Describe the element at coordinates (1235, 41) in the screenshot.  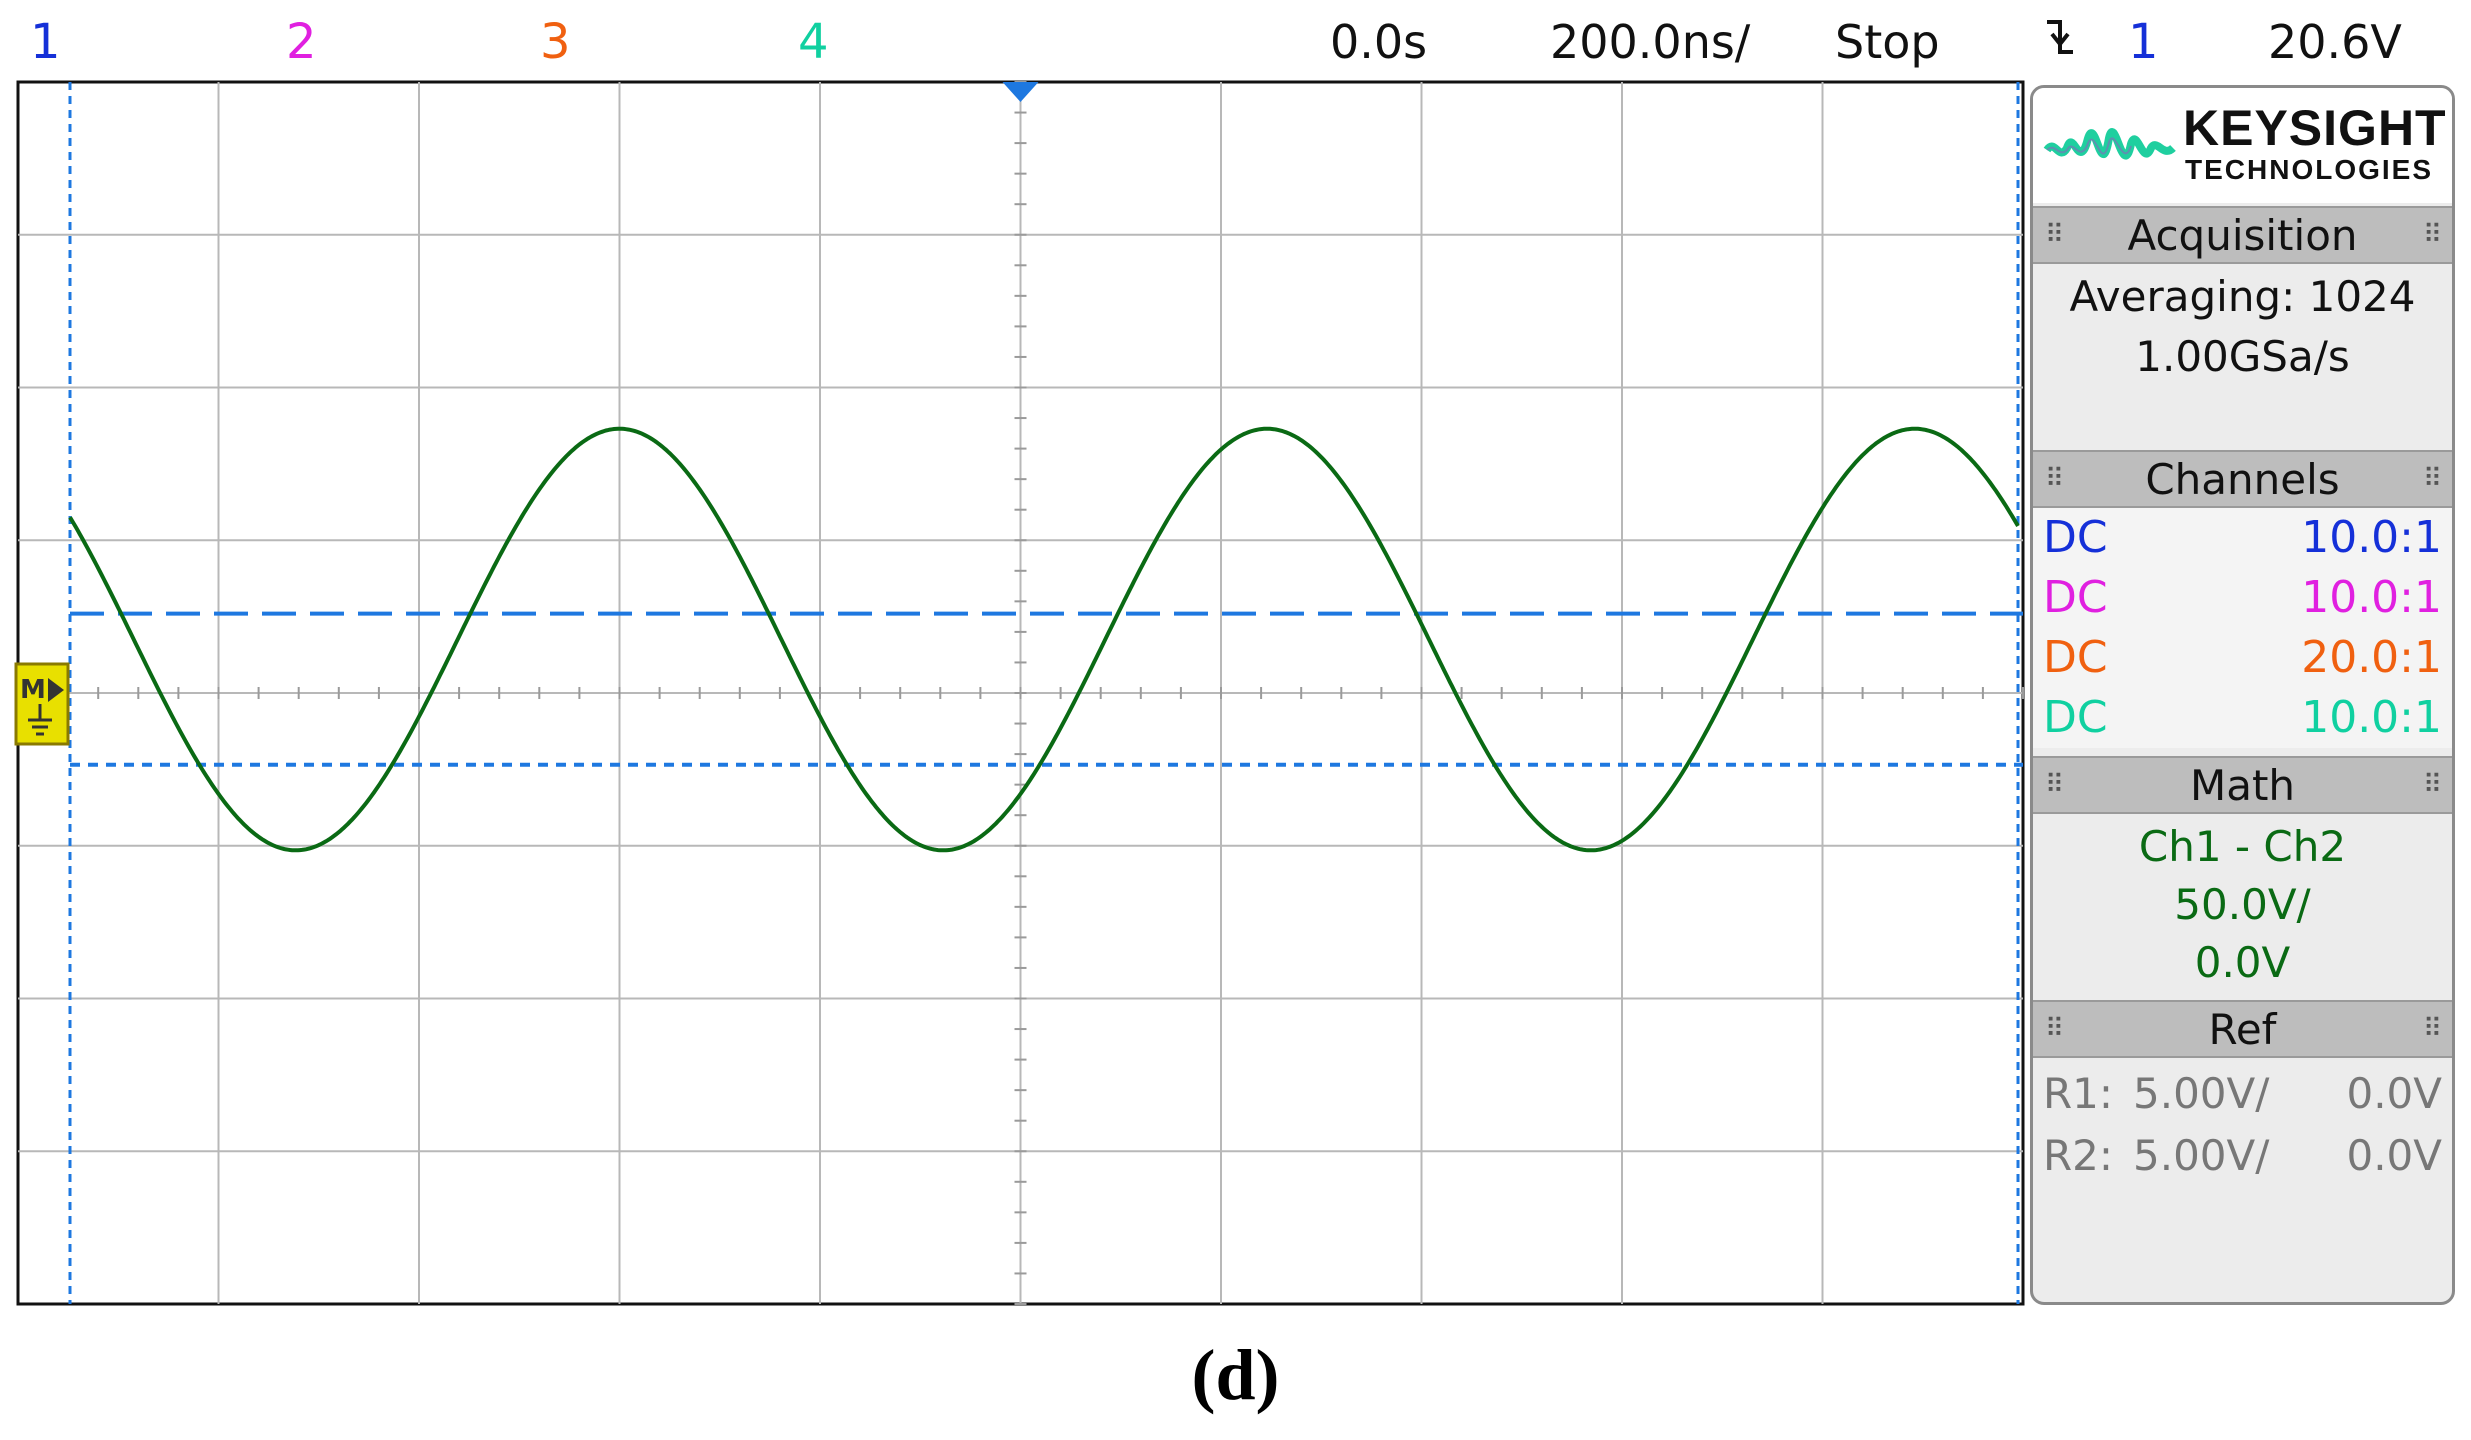
I see `status-bar: 1 2 3 4 0.0s 200.0ns/ Stop 1 20.6V` at that location.